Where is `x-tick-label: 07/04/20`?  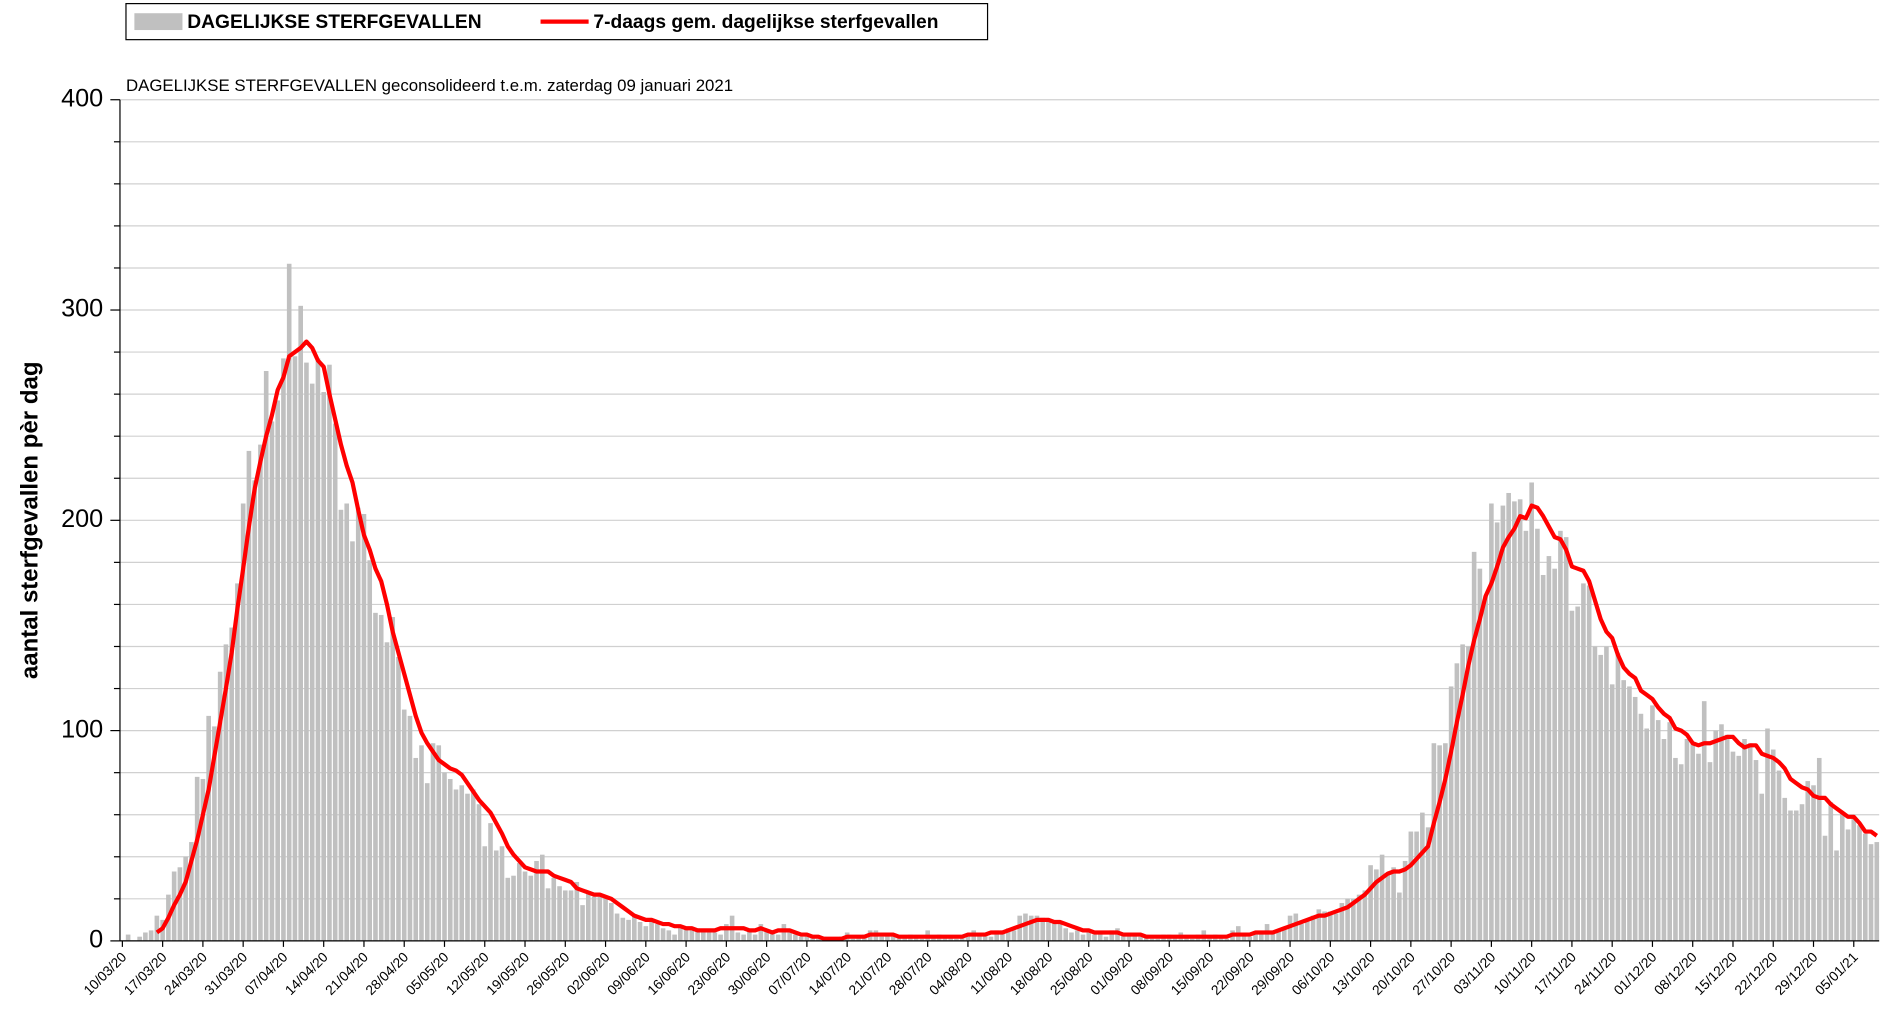
x-tick-label: 07/04/20 is located at coordinates (266, 973).